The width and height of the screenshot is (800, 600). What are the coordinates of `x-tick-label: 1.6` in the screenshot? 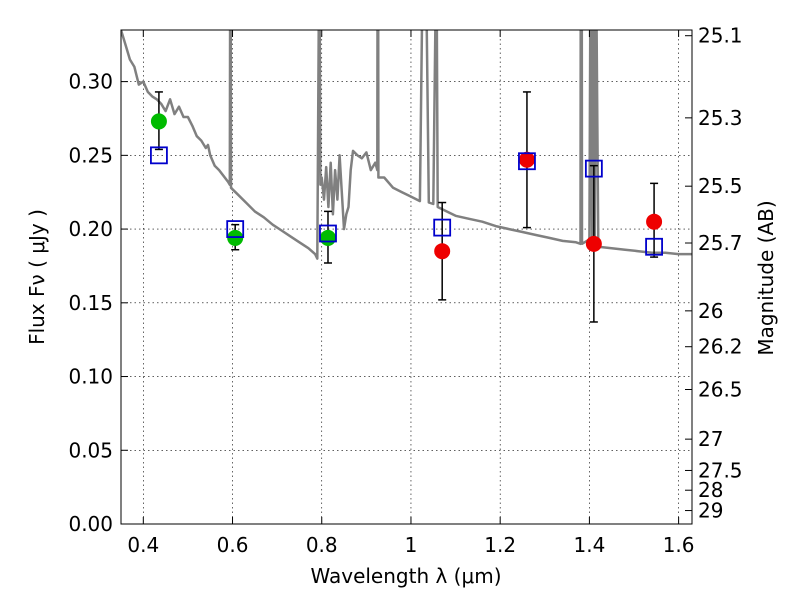 It's located at (679, 545).